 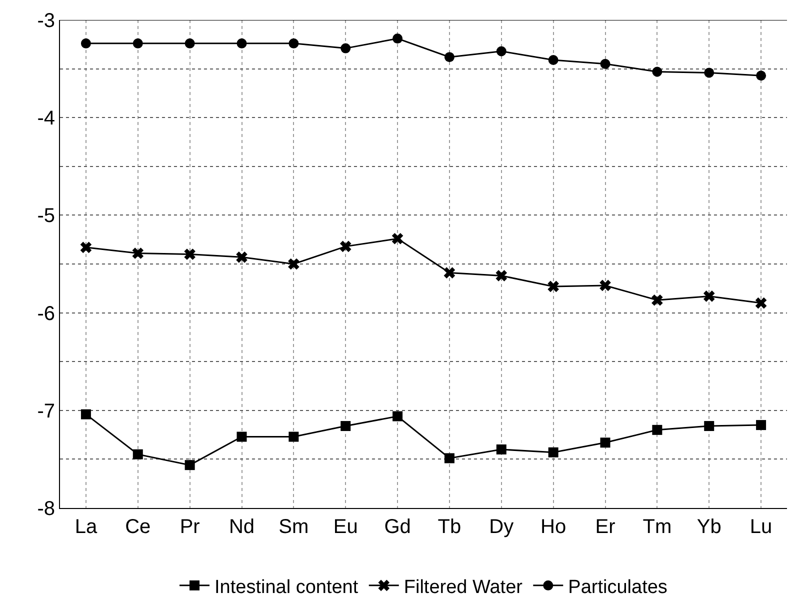 I want to click on x-tick-label: Sm, so click(x=293, y=527).